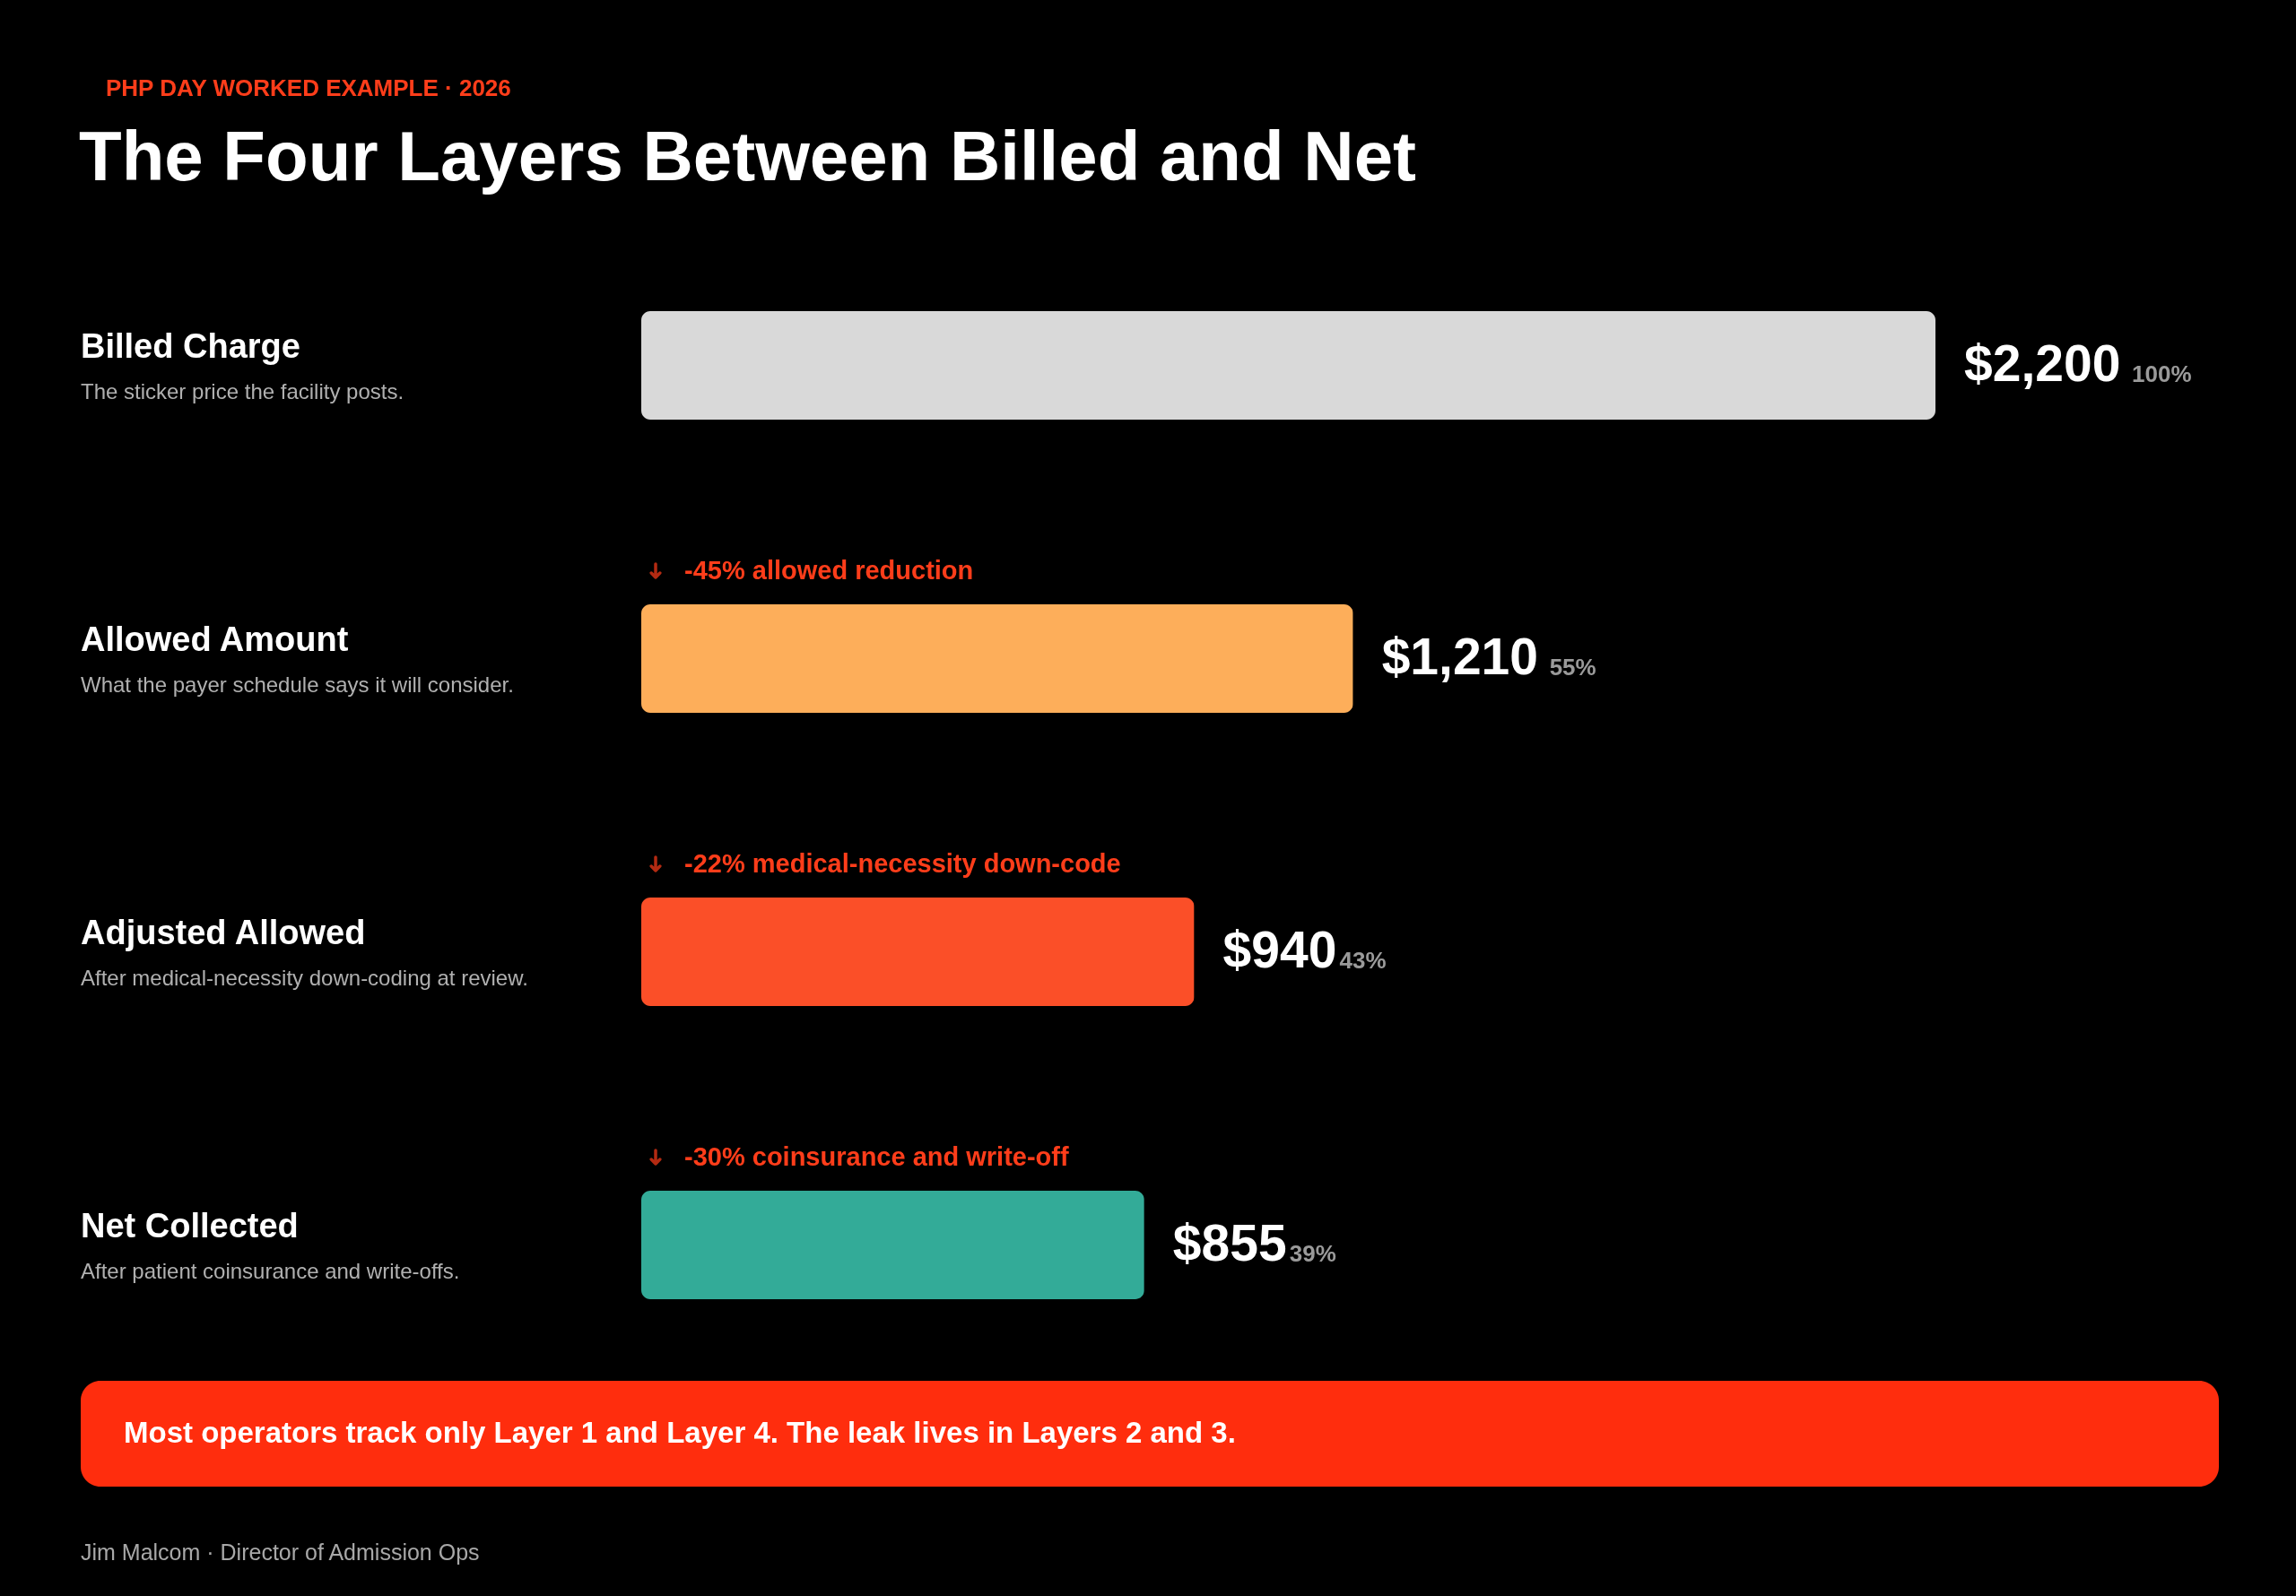 This screenshot has width=2296, height=1596. What do you see at coordinates (190, 1226) in the screenshot?
I see `y-tick-label: Net Collected` at bounding box center [190, 1226].